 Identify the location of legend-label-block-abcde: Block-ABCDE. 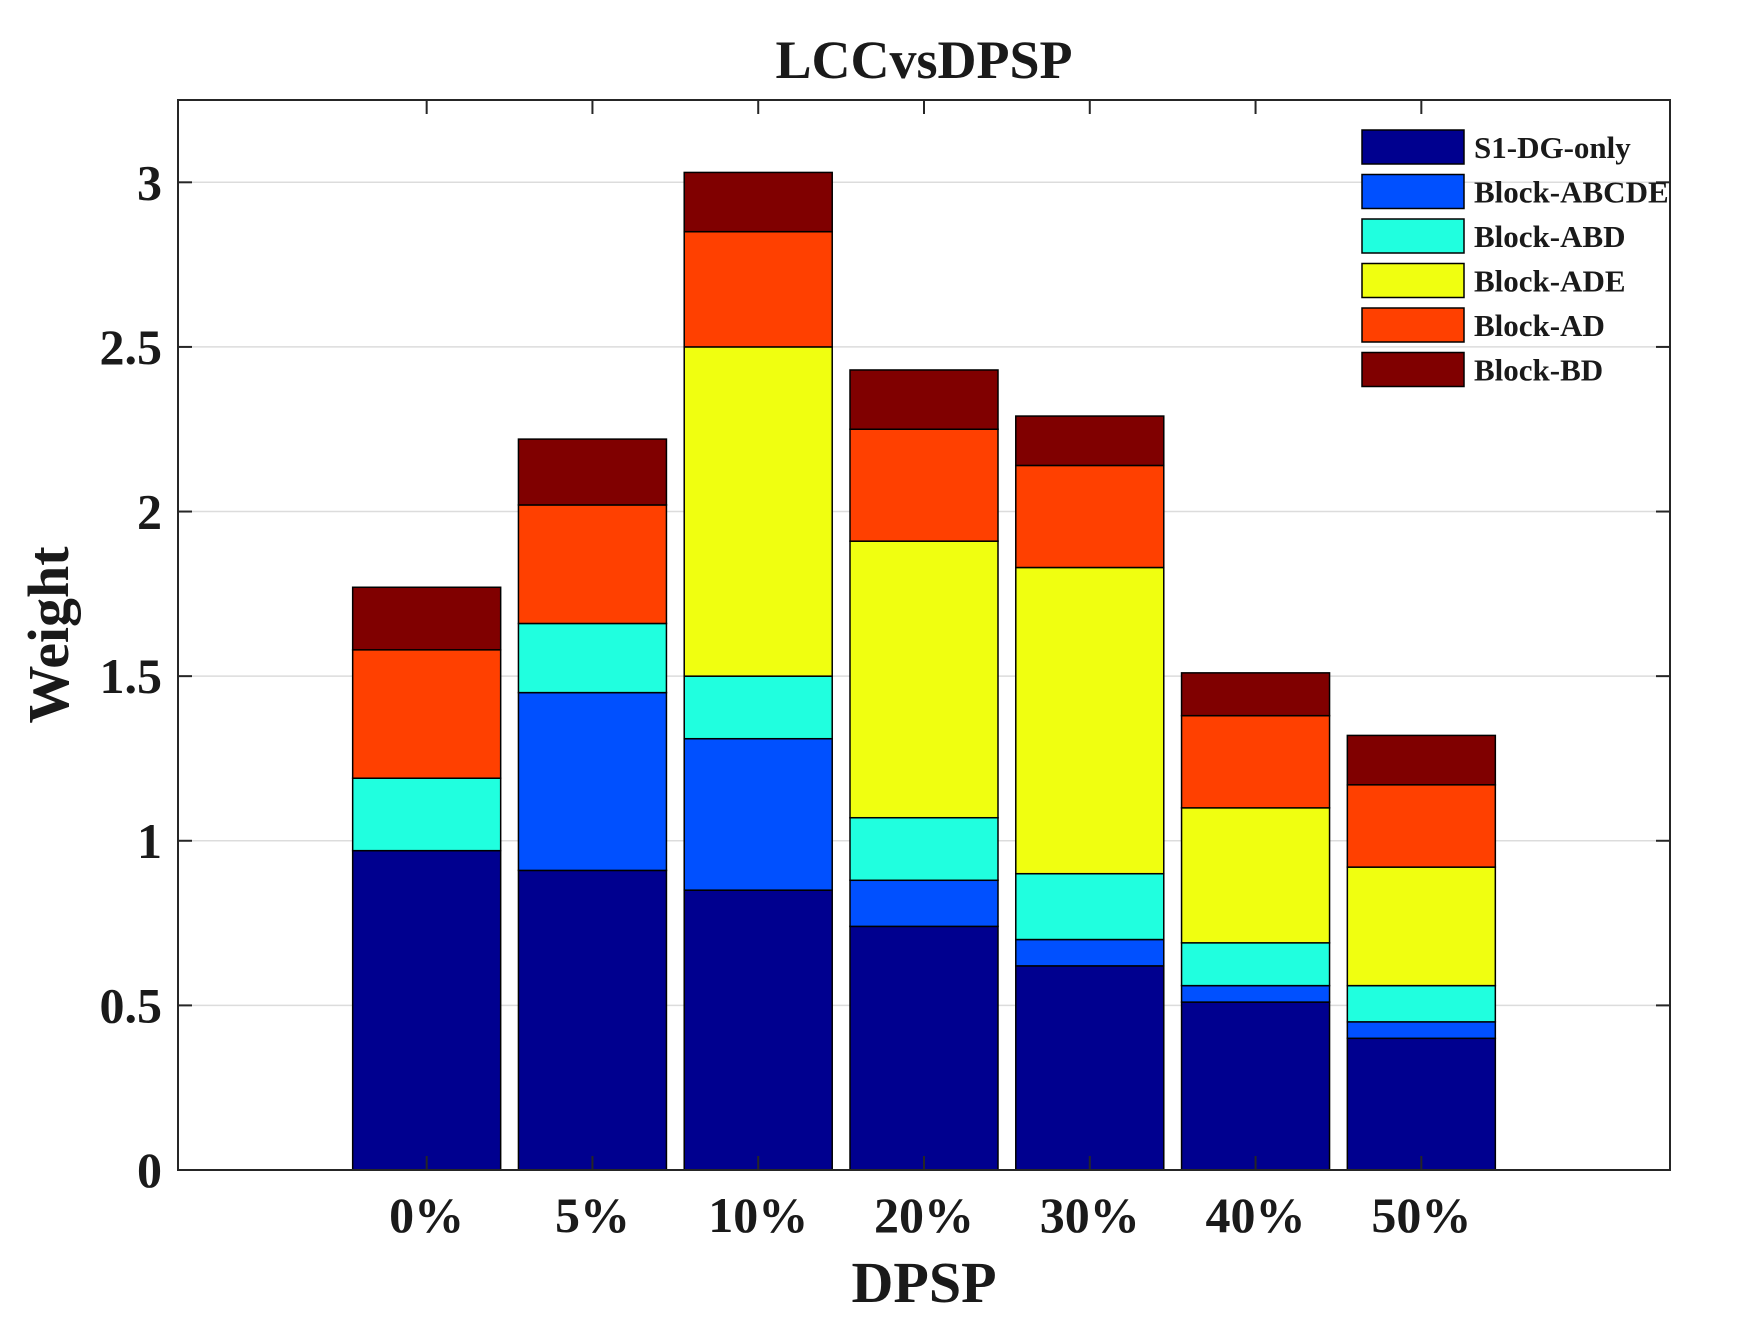
(1571, 192).